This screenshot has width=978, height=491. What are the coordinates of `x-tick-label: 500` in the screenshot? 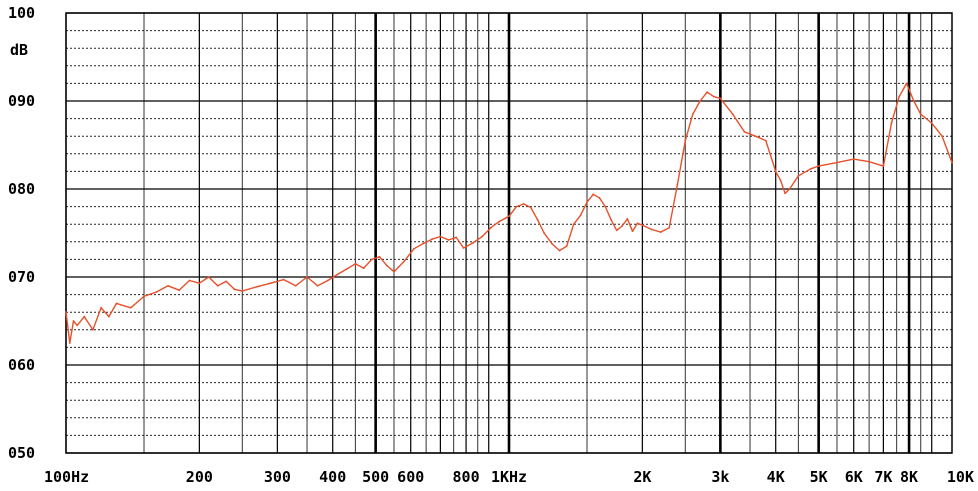 It's located at (375, 477).